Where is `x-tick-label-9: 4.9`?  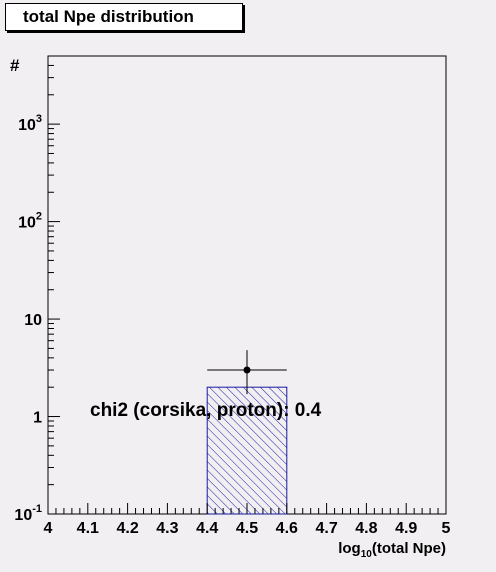
x-tick-label-9: 4.9 is located at coordinates (406, 528).